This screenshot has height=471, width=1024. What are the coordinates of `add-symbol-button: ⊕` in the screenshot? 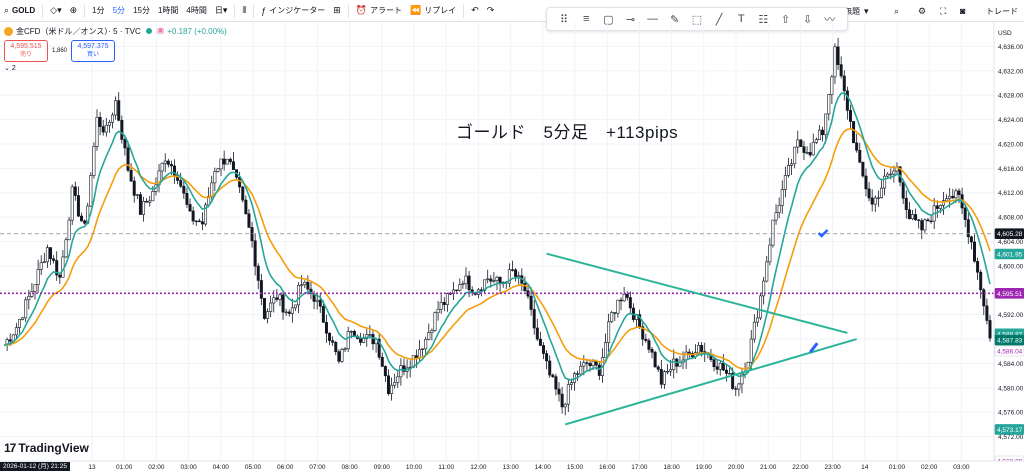 It's located at (74, 11).